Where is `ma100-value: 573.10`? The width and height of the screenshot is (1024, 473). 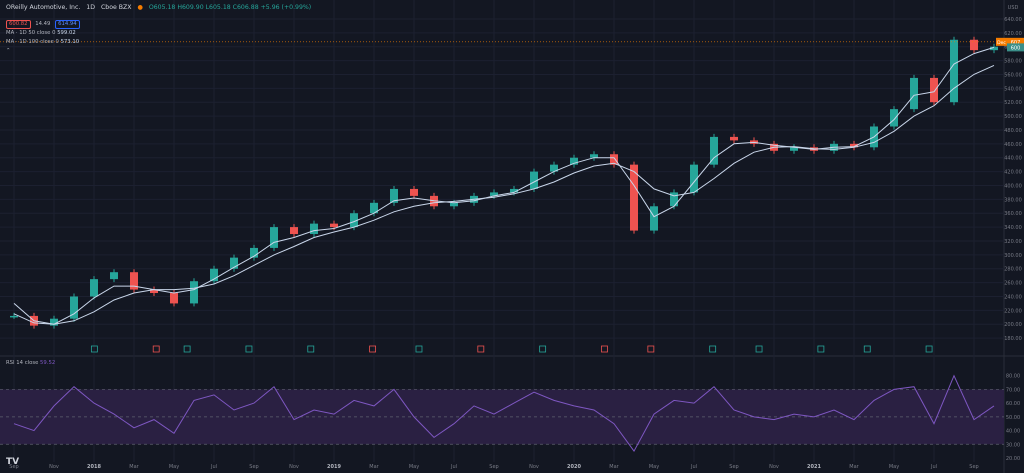
ma100-value: 573.10 is located at coordinates (70, 42).